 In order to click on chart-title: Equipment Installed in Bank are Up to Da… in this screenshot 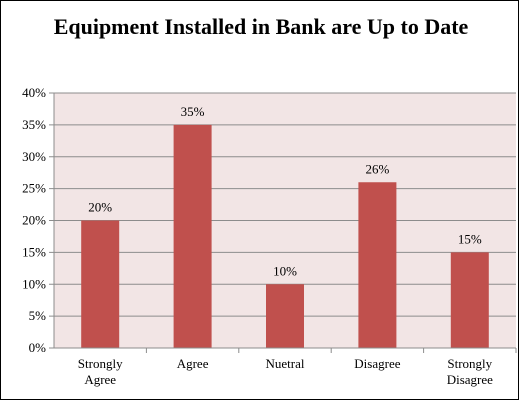, I will do `click(261, 26)`.